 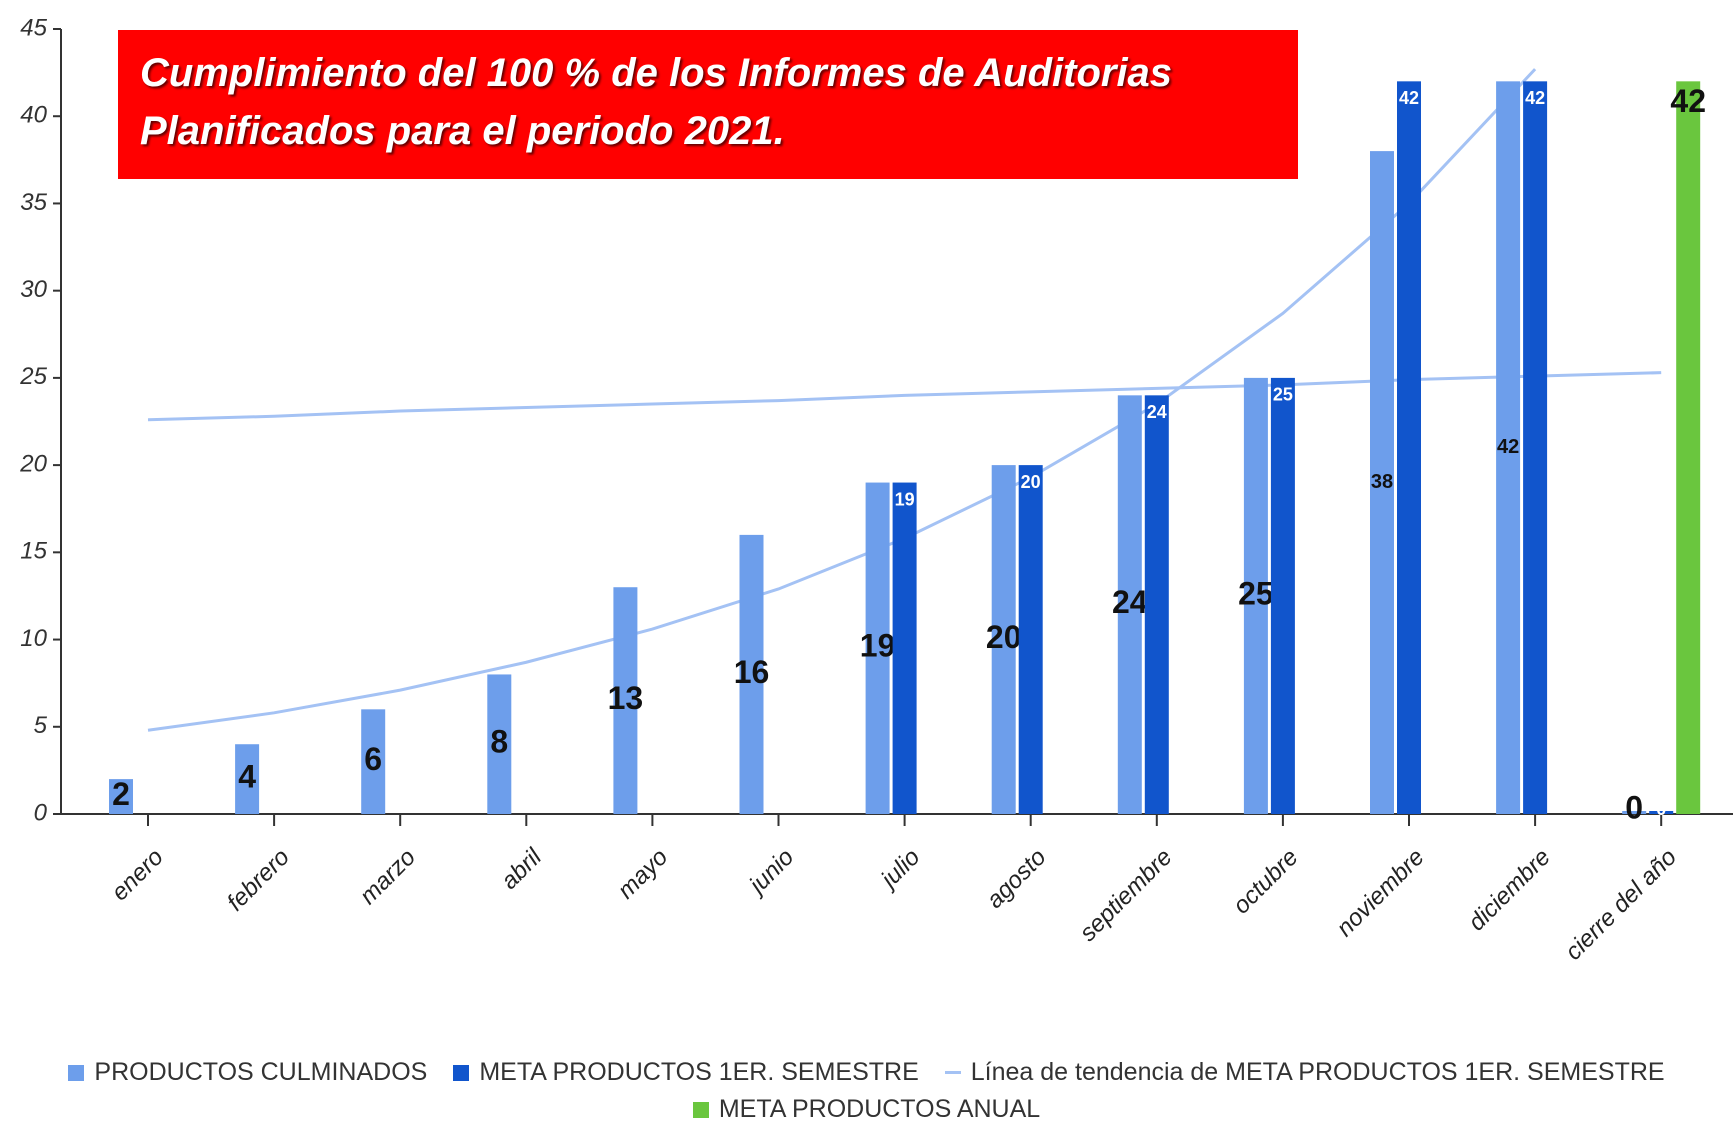 What do you see at coordinates (1016, 879) in the screenshot?
I see `x-tick-label: agosto` at bounding box center [1016, 879].